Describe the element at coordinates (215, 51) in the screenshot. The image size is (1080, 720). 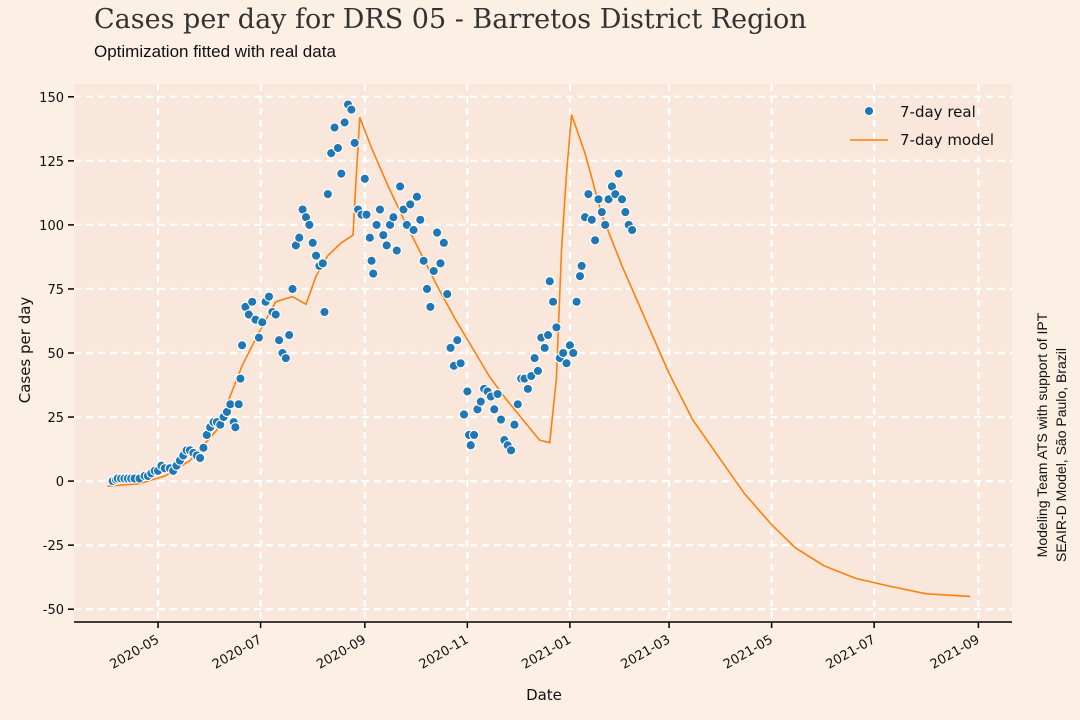
I see `chart-subtitle: Optimization fitted with real data` at that location.